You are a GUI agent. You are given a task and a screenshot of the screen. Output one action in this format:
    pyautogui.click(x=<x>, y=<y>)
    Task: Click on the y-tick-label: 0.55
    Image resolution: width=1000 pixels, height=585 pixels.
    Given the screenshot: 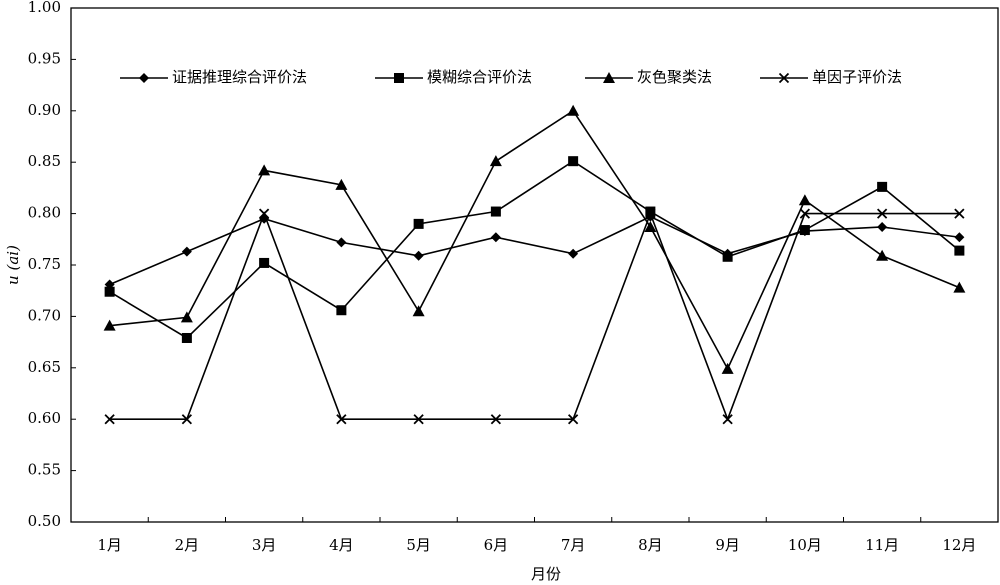 What is the action you would take?
    pyautogui.click(x=44, y=470)
    